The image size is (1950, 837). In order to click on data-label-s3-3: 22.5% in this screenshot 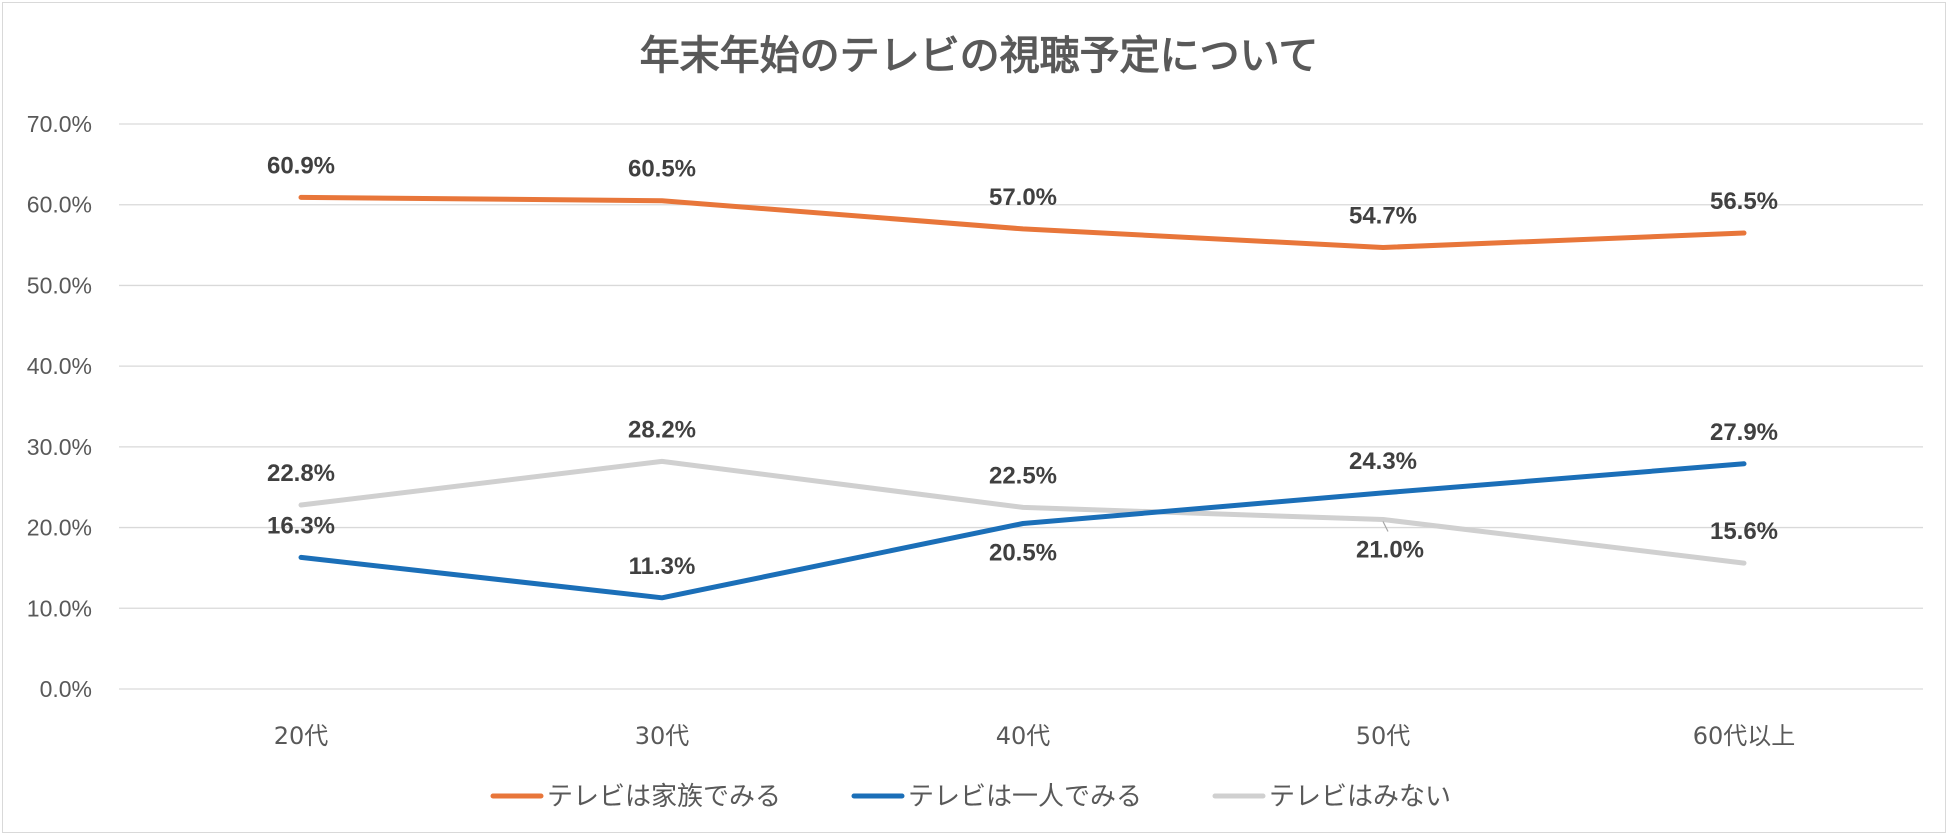, I will do `click(1023, 475)`.